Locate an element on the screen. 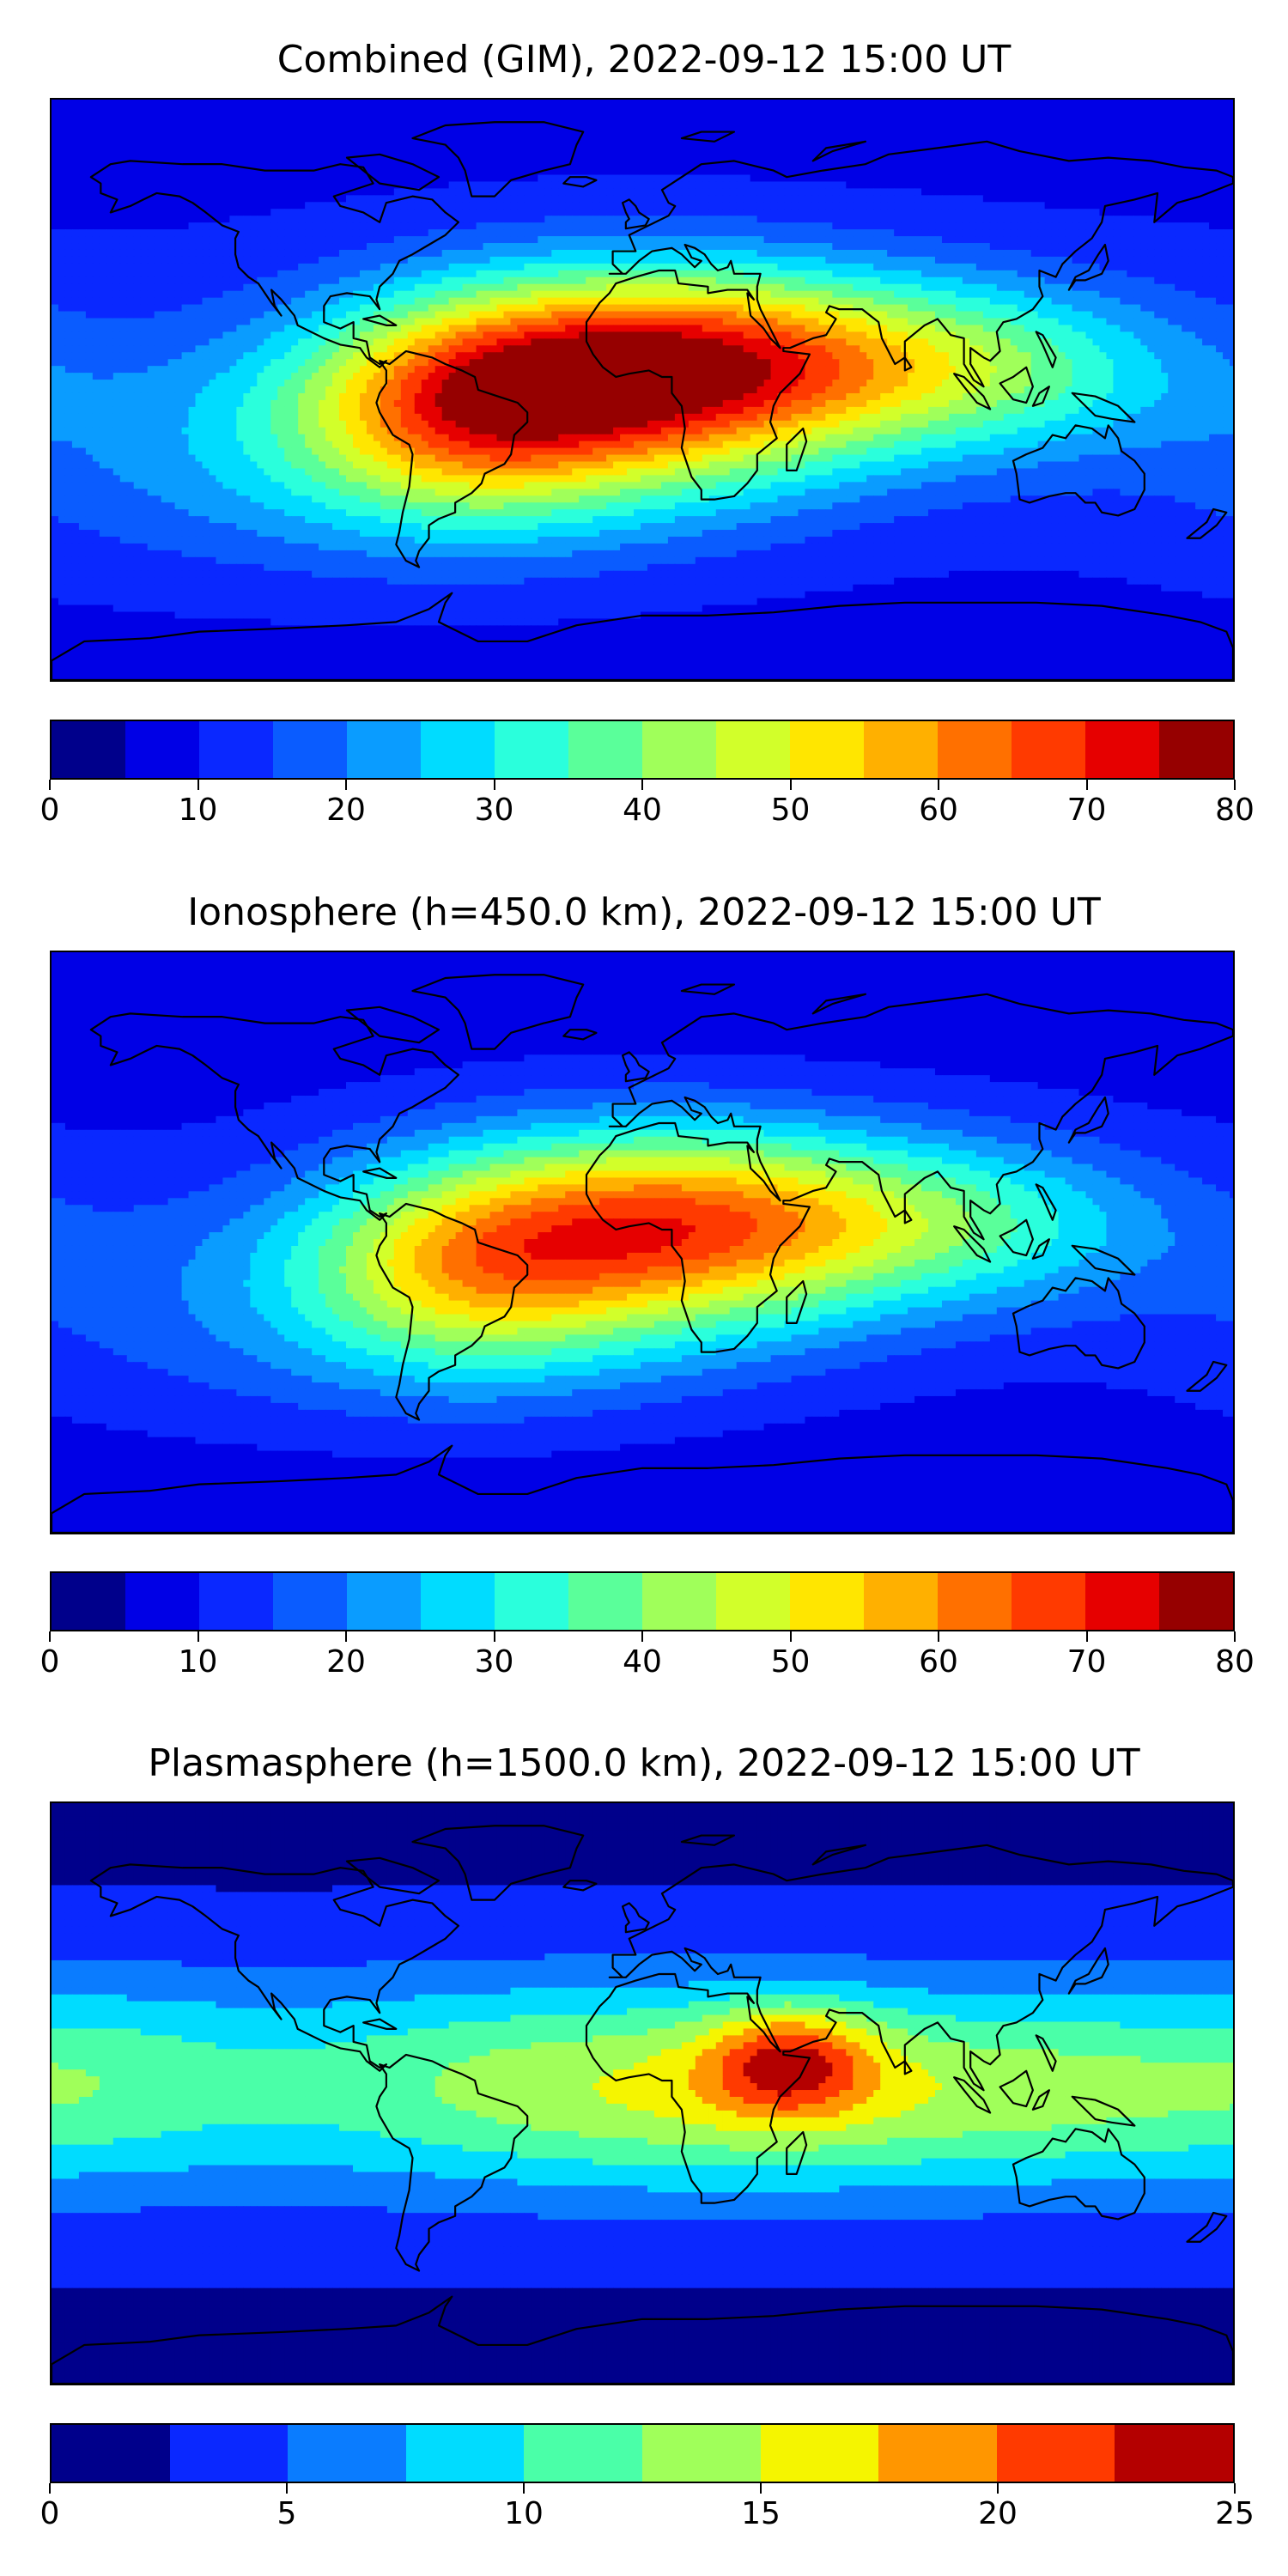  coastline-new-zealand is located at coordinates (1207, 2227).